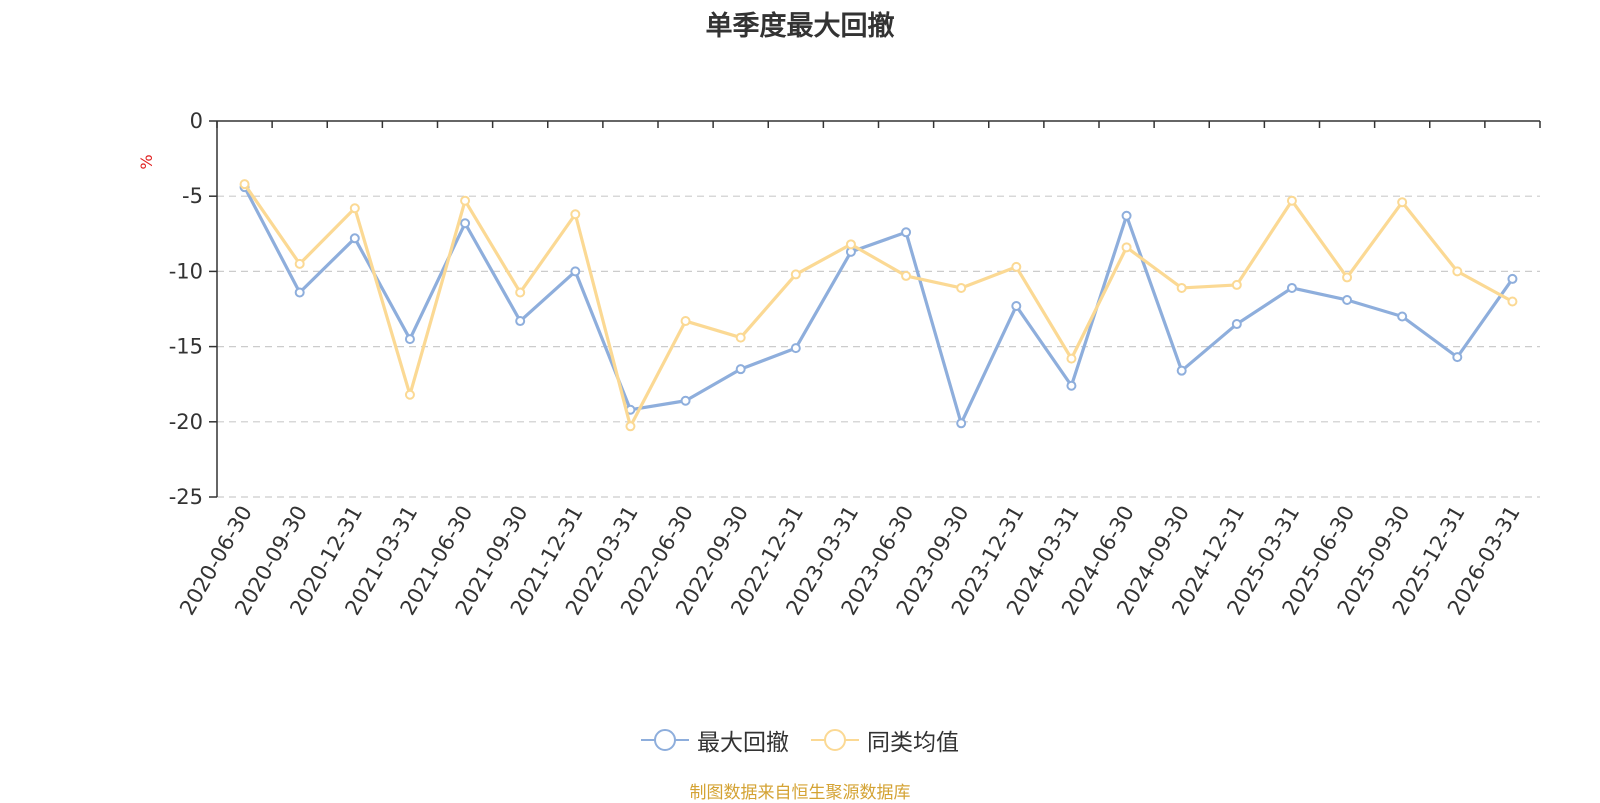  What do you see at coordinates (146, 161) in the screenshot?
I see `y-axis-unit-label: %` at bounding box center [146, 161].